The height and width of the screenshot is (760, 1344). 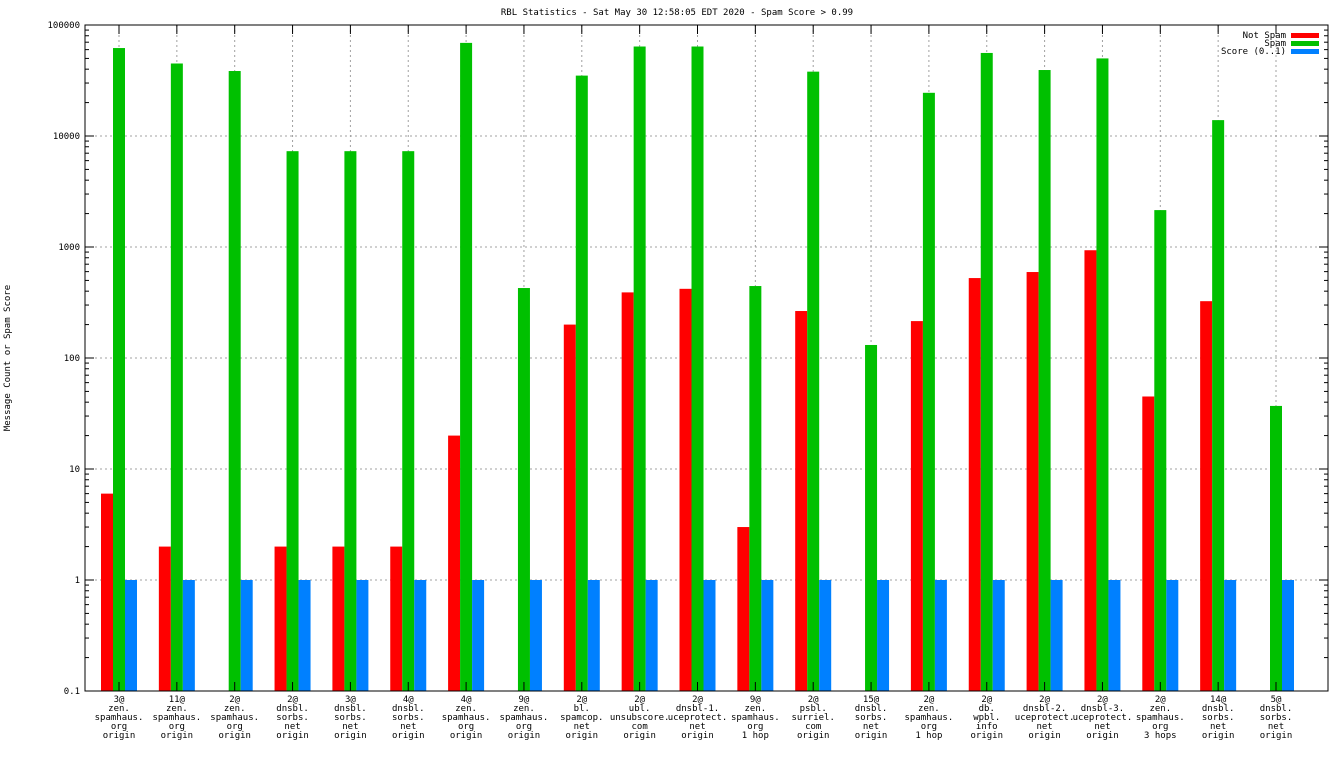 What do you see at coordinates (986, 718) in the screenshot?
I see `x-tick-label: wpbl.` at bounding box center [986, 718].